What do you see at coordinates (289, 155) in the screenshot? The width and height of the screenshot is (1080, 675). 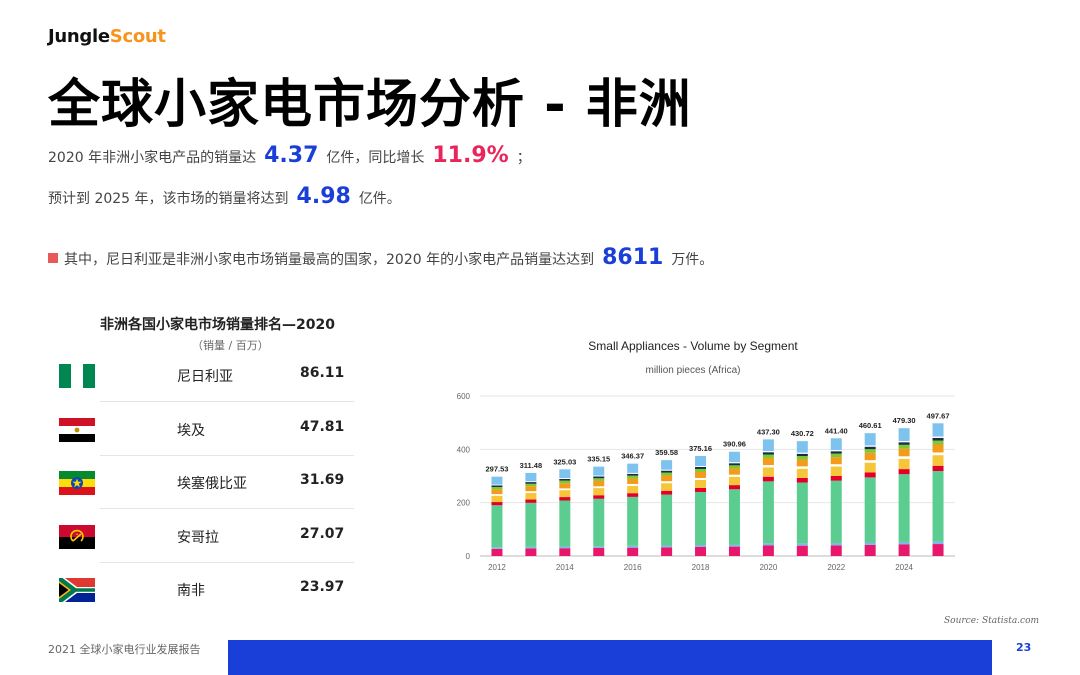 I see `summary-line-1: 2020 年非洲小家电产品的销量达 4.37 亿件，同比增长 11.9%；` at bounding box center [289, 155].